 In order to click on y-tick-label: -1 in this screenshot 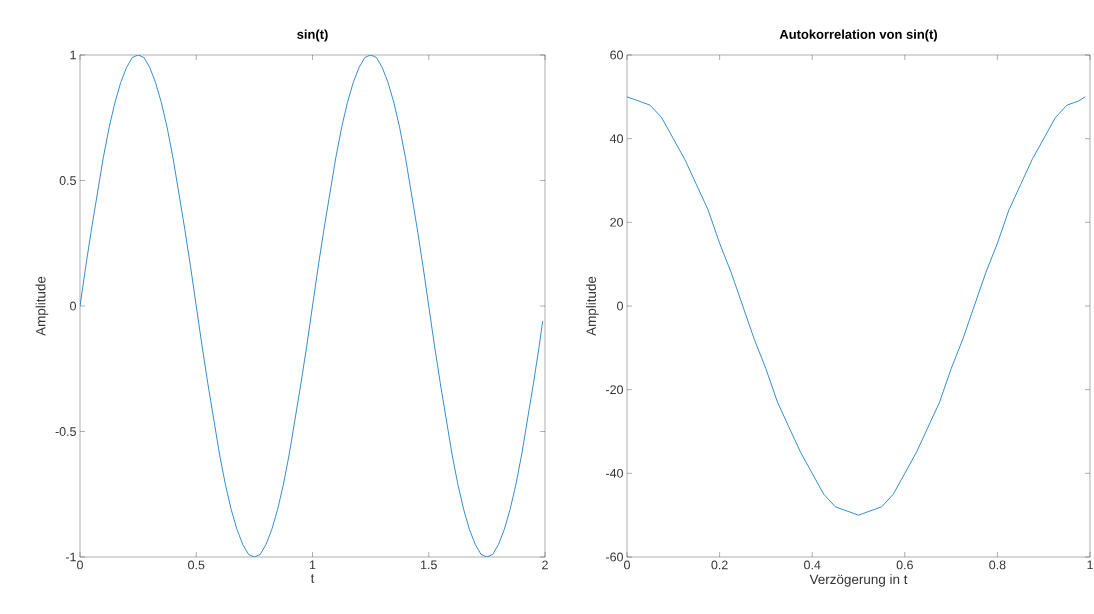, I will do `click(70, 557)`.